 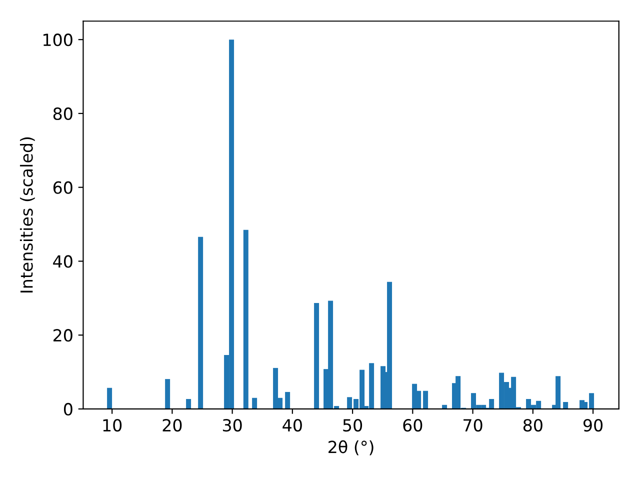 What do you see at coordinates (27, 214) in the screenshot?
I see `y-axis-title: Intensities (scaled)` at bounding box center [27, 214].